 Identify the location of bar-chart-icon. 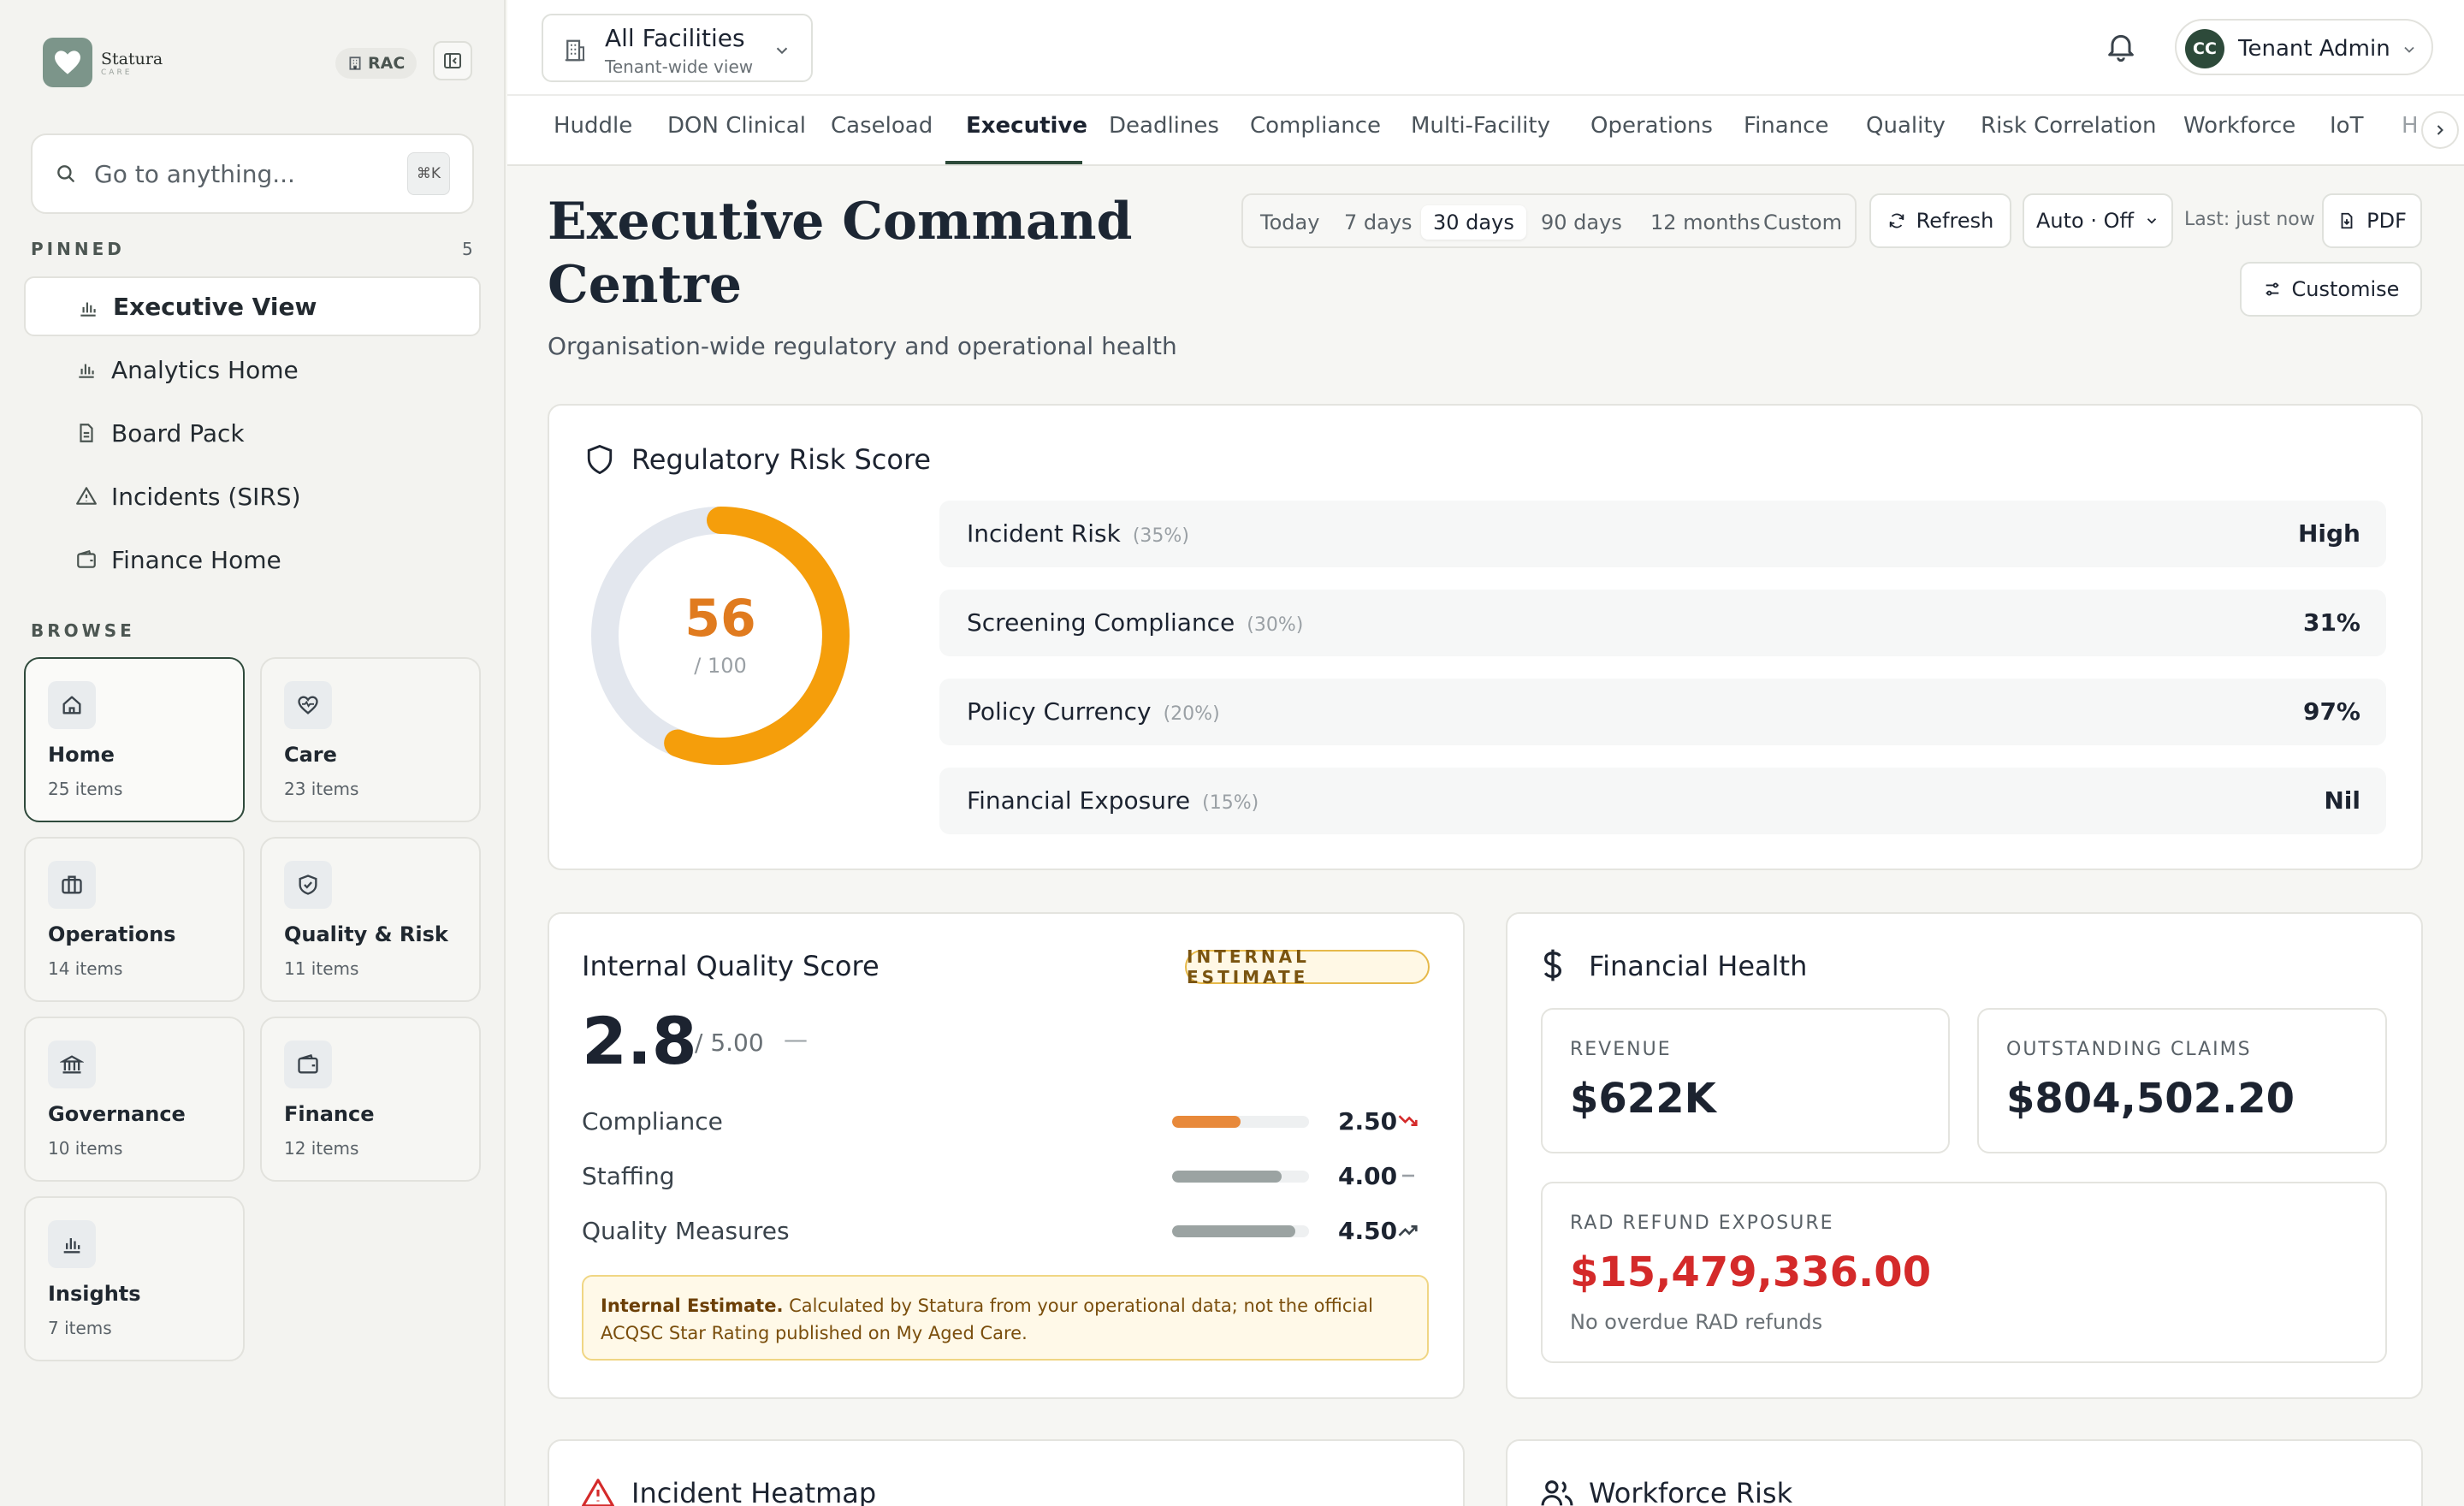
(72, 1244).